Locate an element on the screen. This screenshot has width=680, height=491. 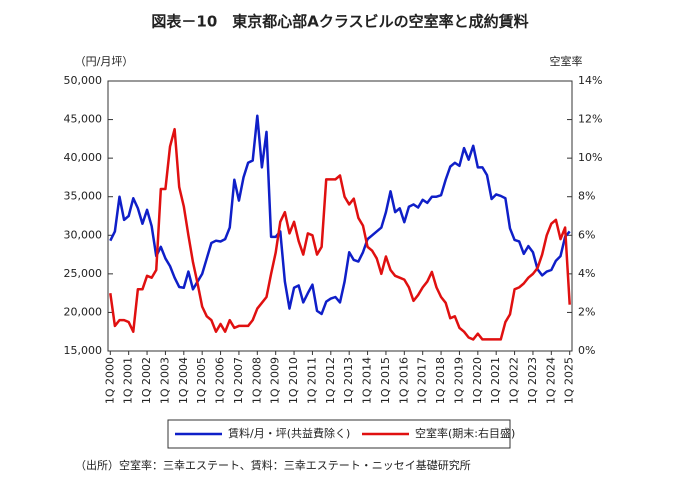
y2-tick-label: 2% is located at coordinates (586, 311).